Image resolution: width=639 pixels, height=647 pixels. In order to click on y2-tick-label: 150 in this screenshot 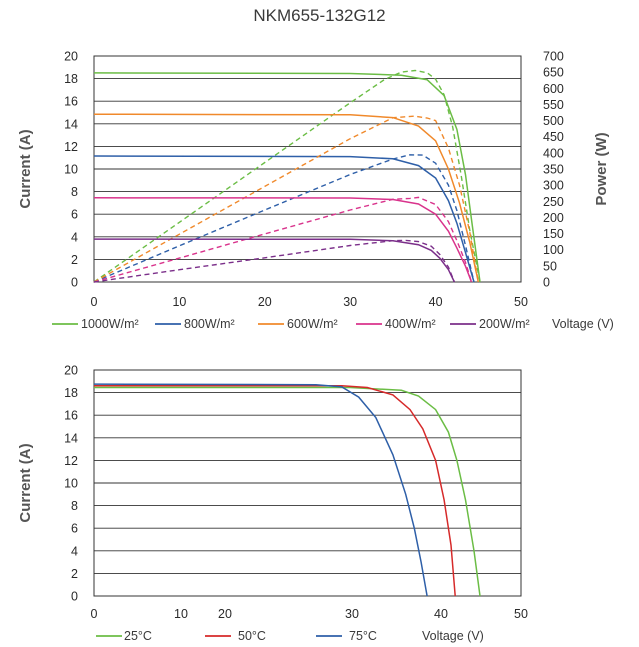, I will do `click(553, 234)`.